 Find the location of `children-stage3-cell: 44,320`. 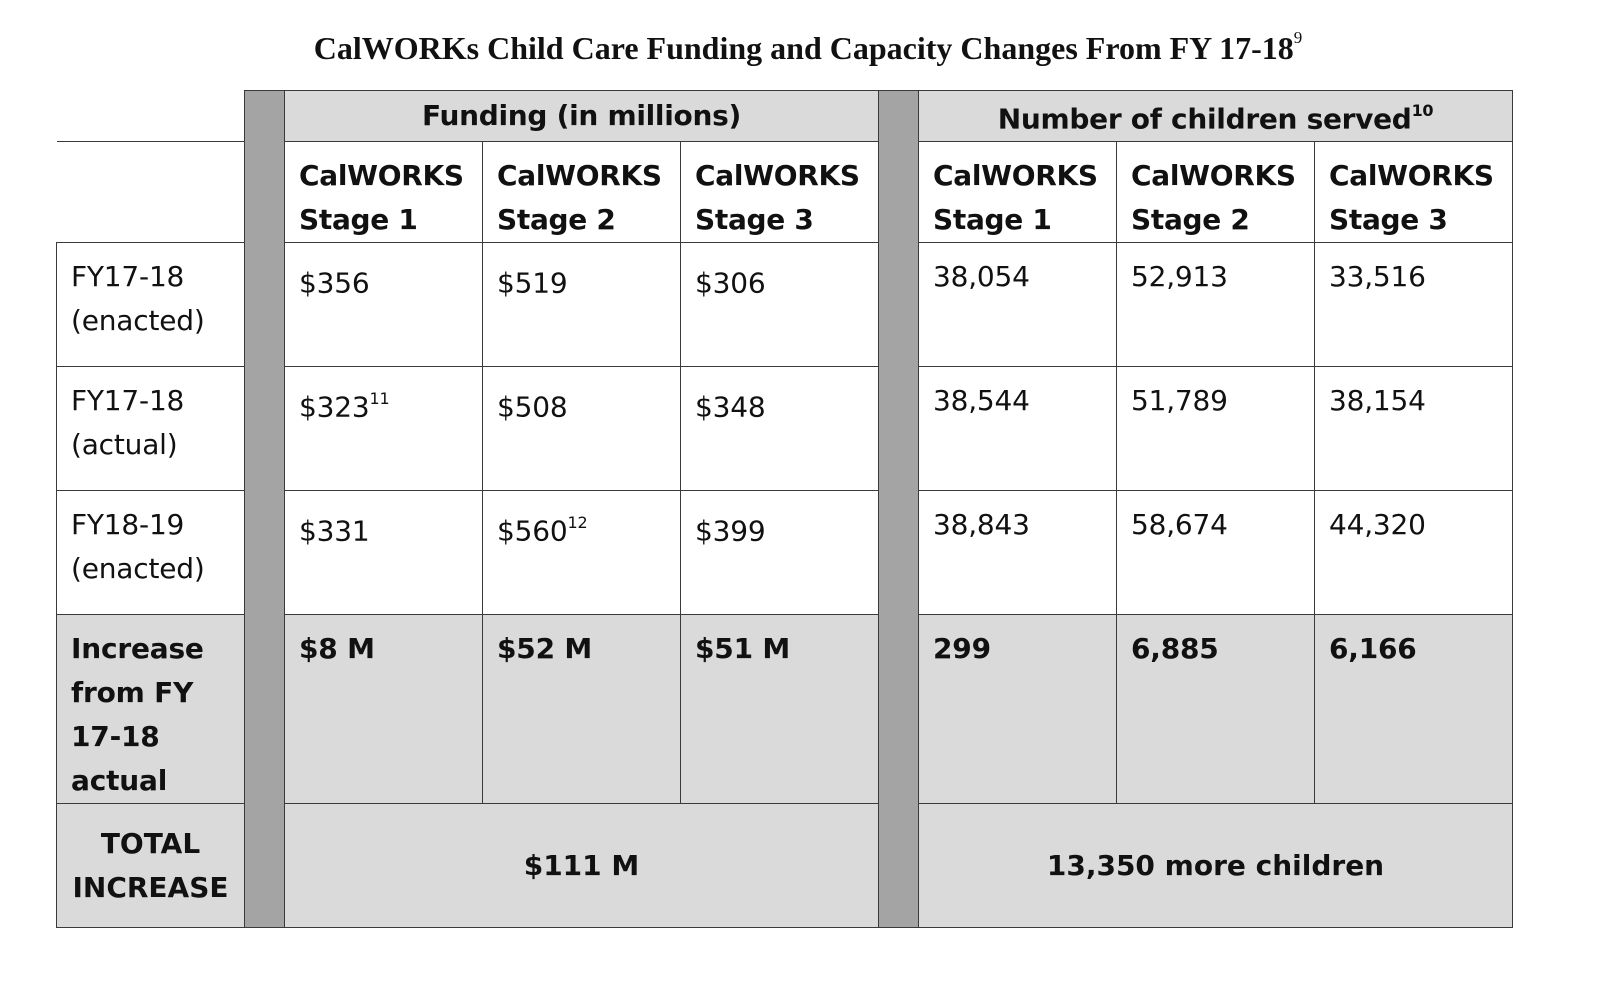

children-stage3-cell: 44,320 is located at coordinates (1413, 553).